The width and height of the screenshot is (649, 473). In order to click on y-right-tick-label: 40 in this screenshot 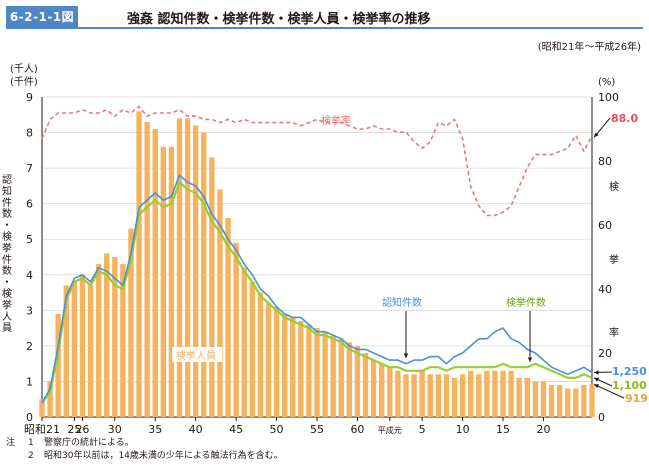, I will do `click(605, 289)`.